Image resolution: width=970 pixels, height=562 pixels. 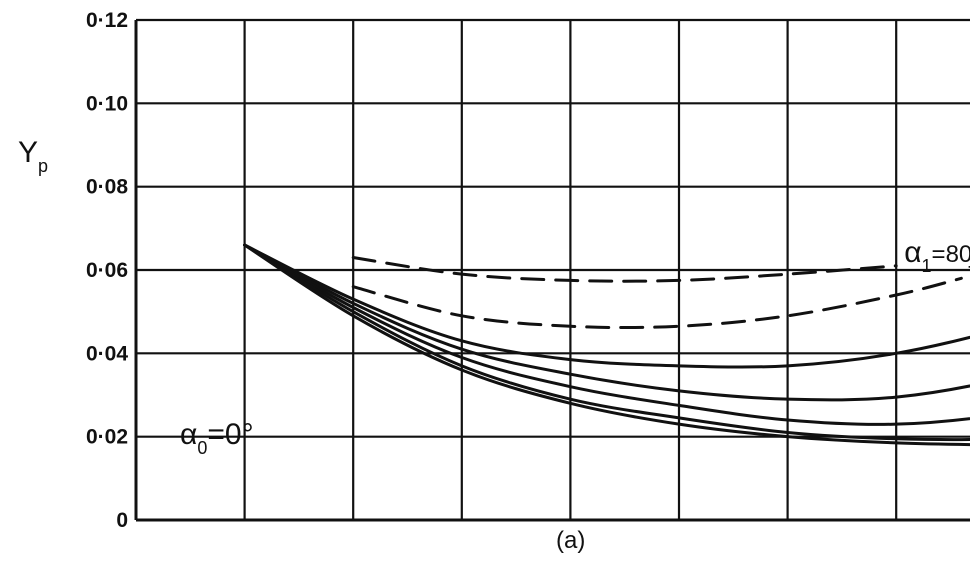 I want to click on alpha0-annotation: α0=0°, so click(x=217, y=438).